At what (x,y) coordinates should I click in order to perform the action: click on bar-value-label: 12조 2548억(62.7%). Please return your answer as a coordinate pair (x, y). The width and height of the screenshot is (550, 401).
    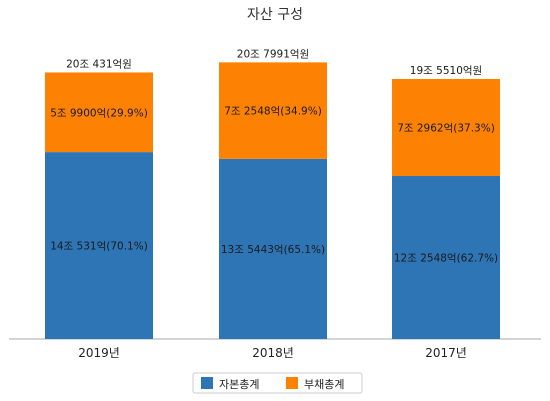
    Looking at the image, I should click on (446, 259).